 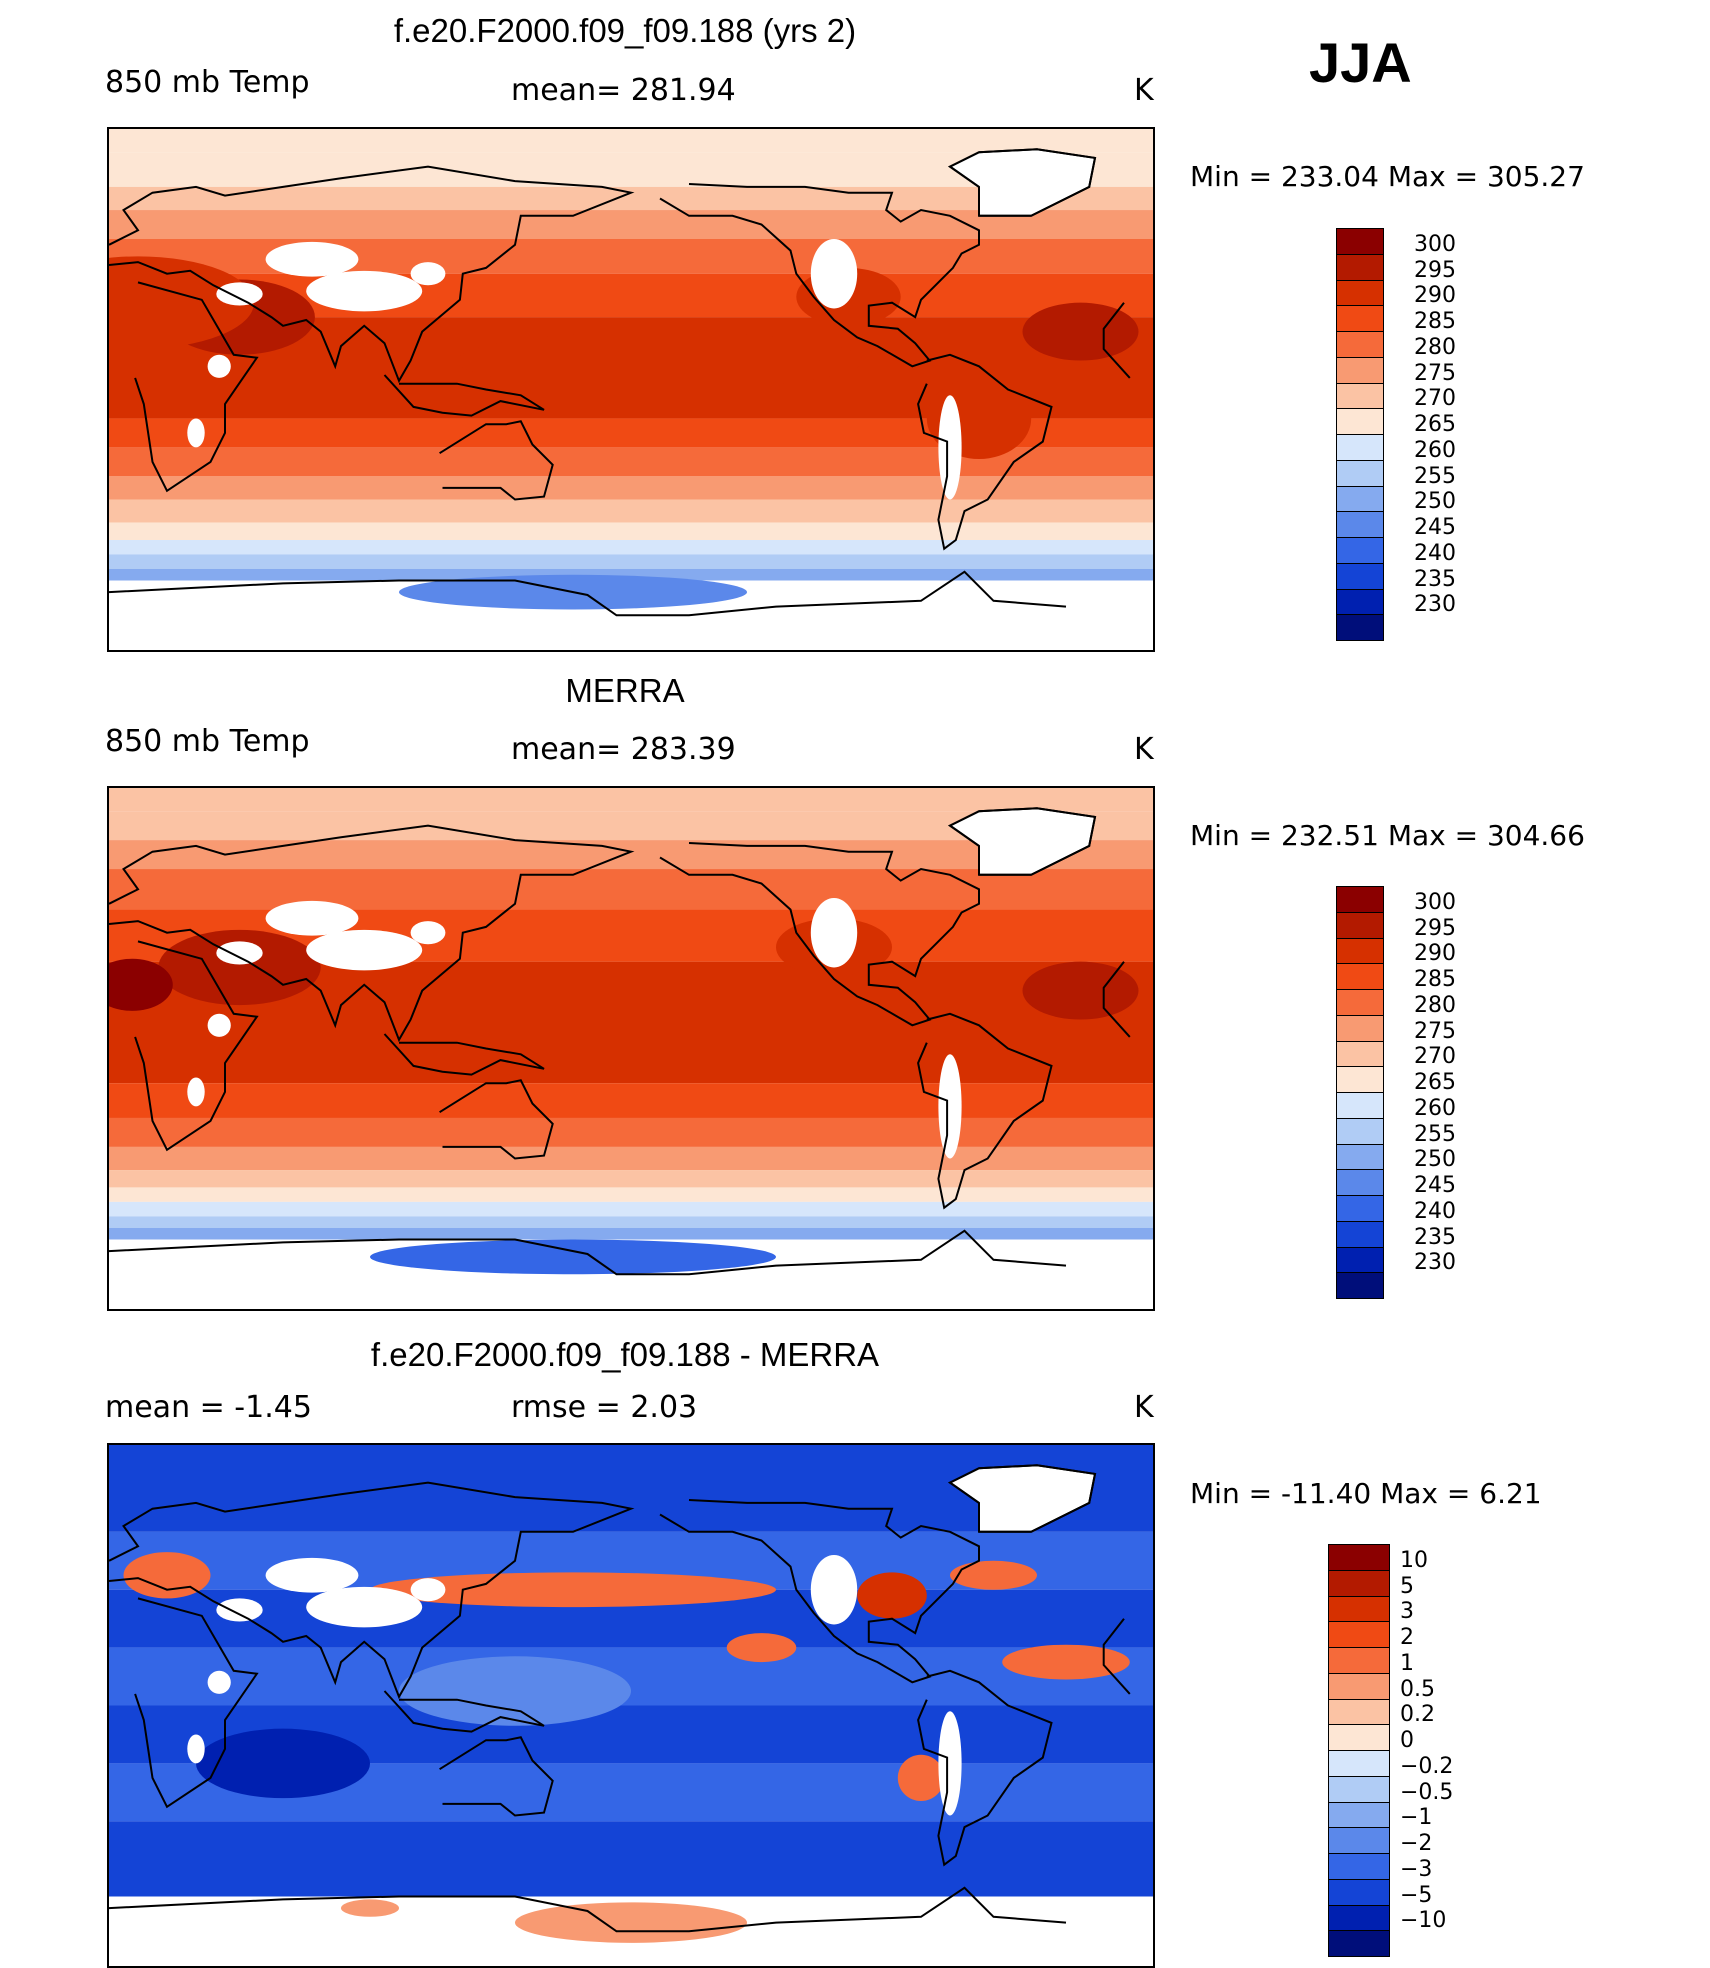 What do you see at coordinates (625, 30) in the screenshot?
I see `panel-1-title: f.e20.F2000.f09_f09.188 (yrs 2)` at bounding box center [625, 30].